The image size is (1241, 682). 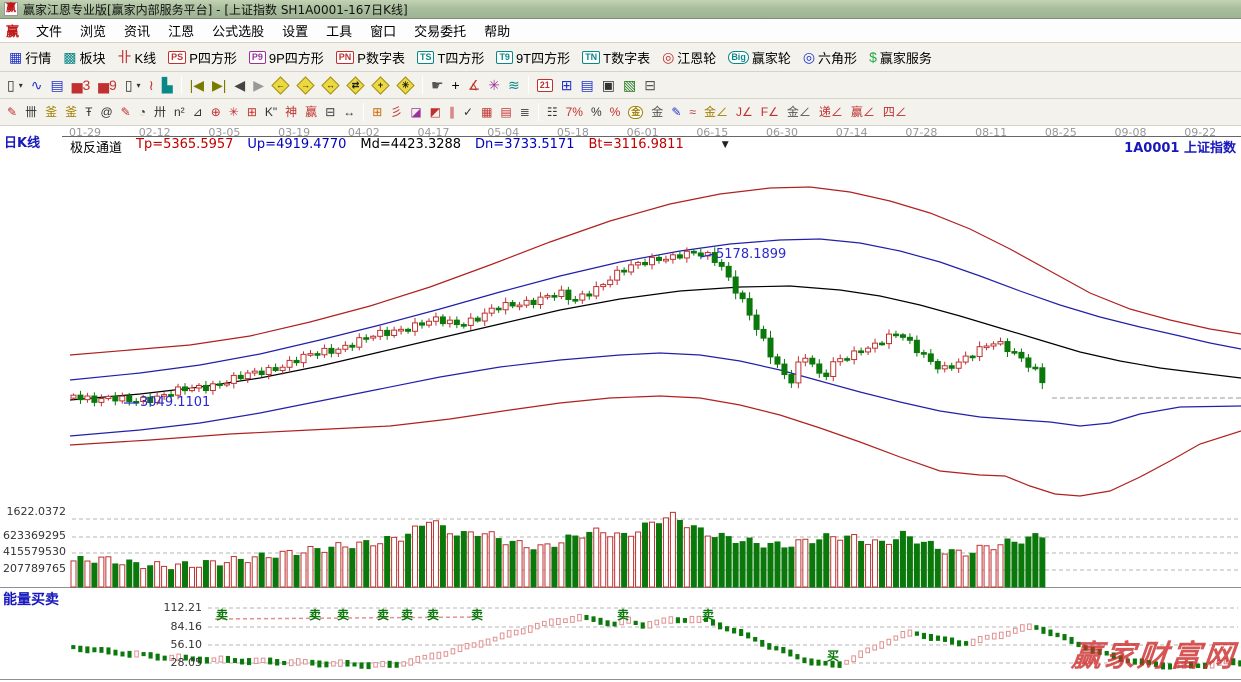 What do you see at coordinates (88, 112) in the screenshot?
I see `f-ruler-button: Ŧ` at bounding box center [88, 112].